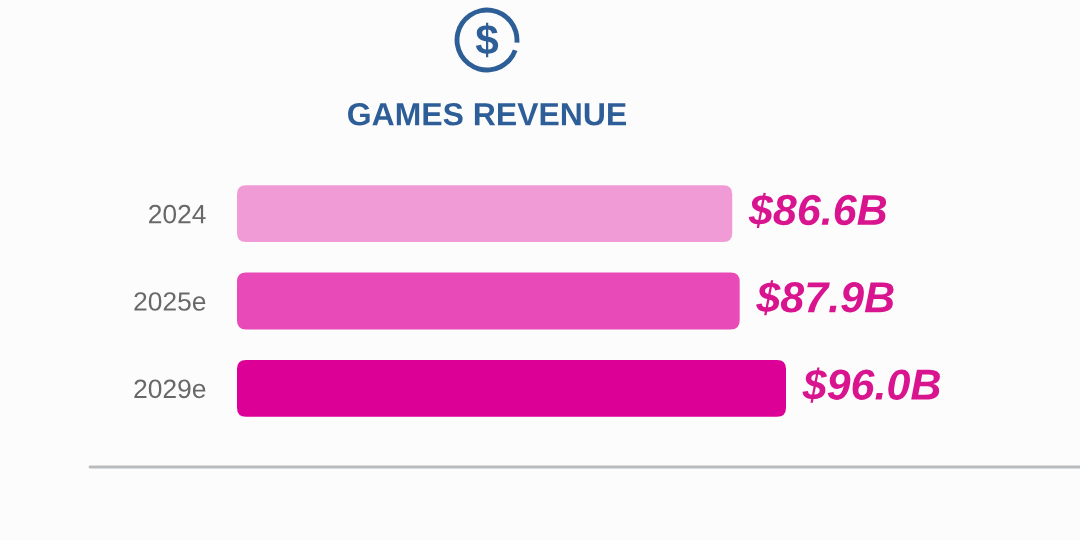 This screenshot has height=540, width=1080. Describe the element at coordinates (825, 298) in the screenshot. I see `data-label: $87.9B` at that location.